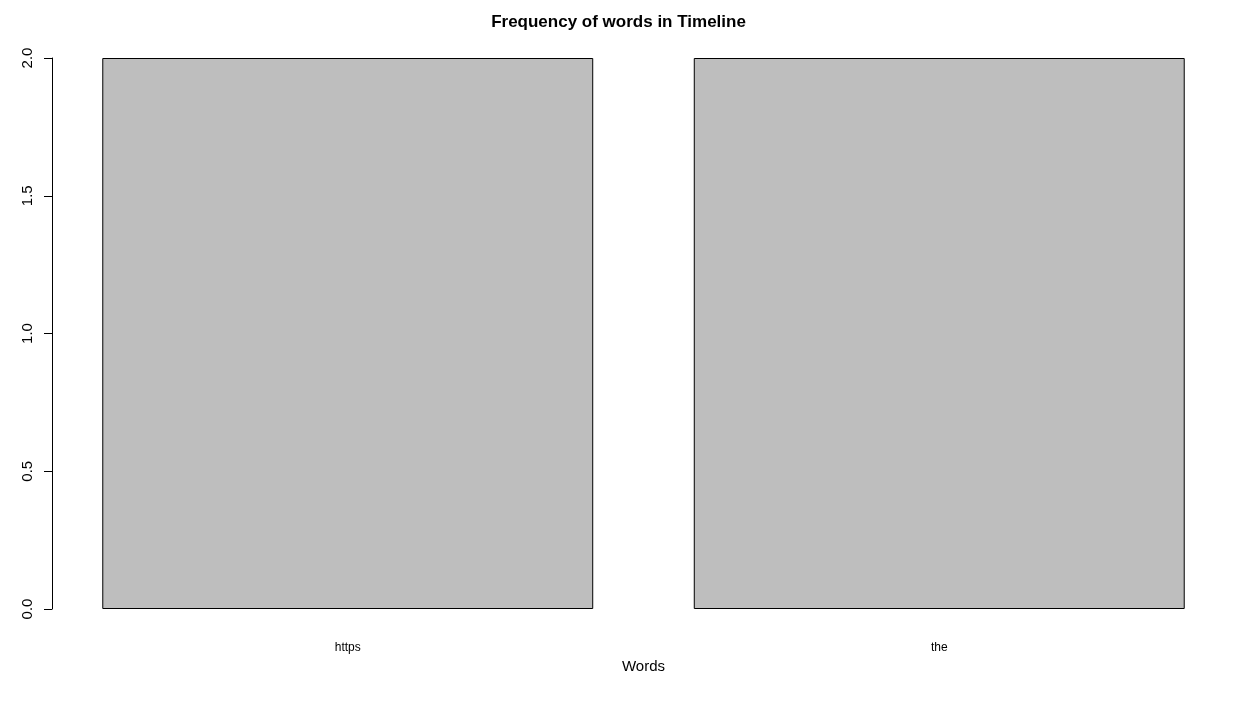  What do you see at coordinates (939, 647) in the screenshot?
I see `x-tick-label: the` at bounding box center [939, 647].